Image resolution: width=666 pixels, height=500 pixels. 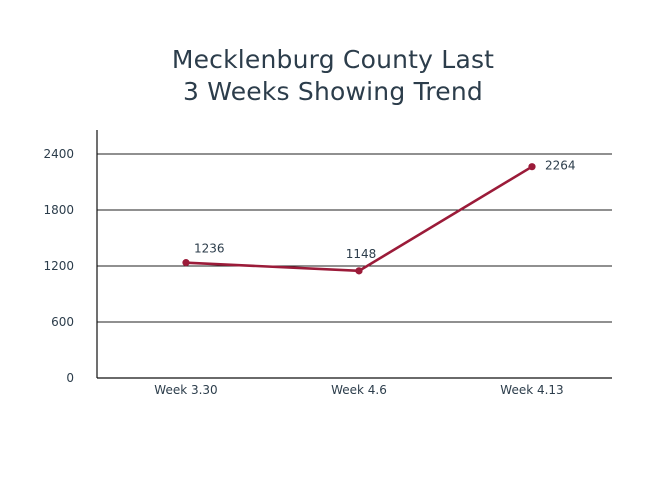 What do you see at coordinates (332, 91) in the screenshot?
I see `chart-title-line-2: 3 Weeks Showing Trend` at bounding box center [332, 91].